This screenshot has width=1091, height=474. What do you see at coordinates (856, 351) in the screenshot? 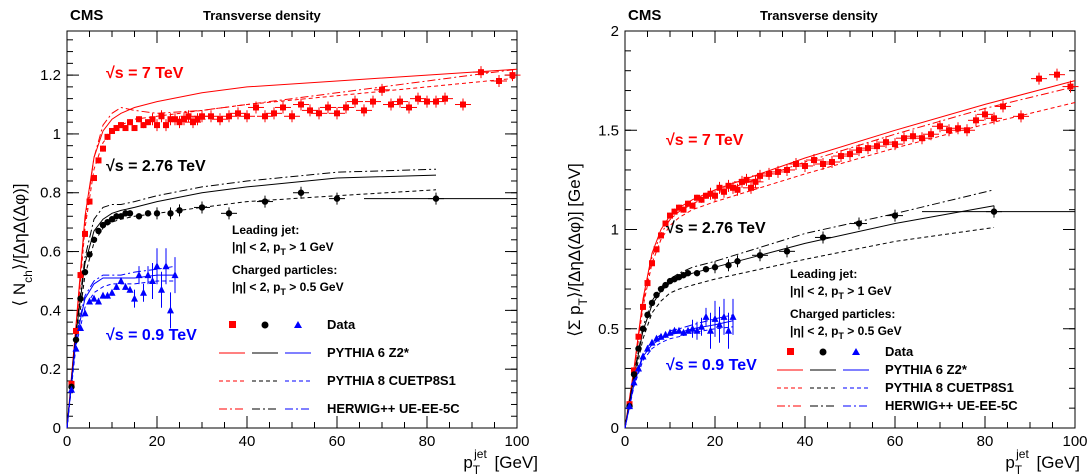
I see `right-legend-marker-09tev` at bounding box center [856, 351].